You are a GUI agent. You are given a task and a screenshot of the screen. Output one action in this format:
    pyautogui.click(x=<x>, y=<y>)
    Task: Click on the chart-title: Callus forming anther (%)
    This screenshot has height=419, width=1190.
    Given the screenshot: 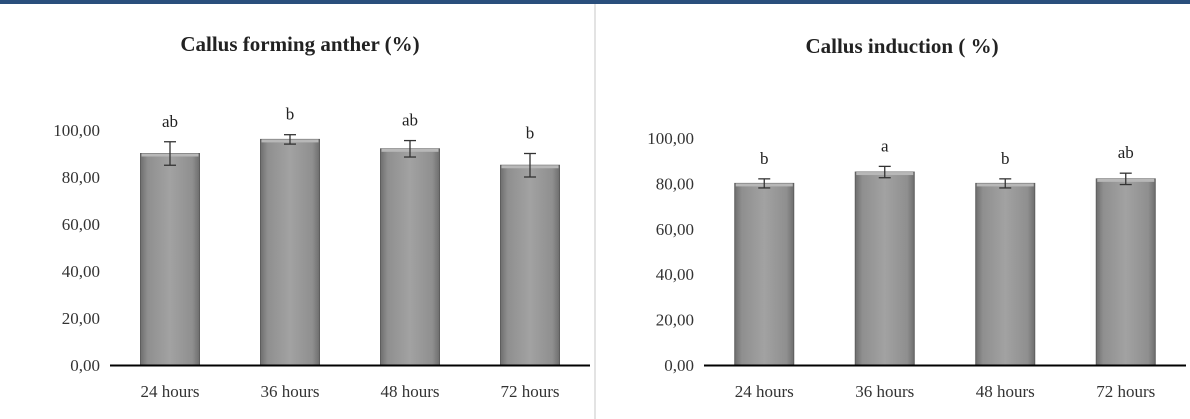 What is the action you would take?
    pyautogui.click(x=299, y=44)
    